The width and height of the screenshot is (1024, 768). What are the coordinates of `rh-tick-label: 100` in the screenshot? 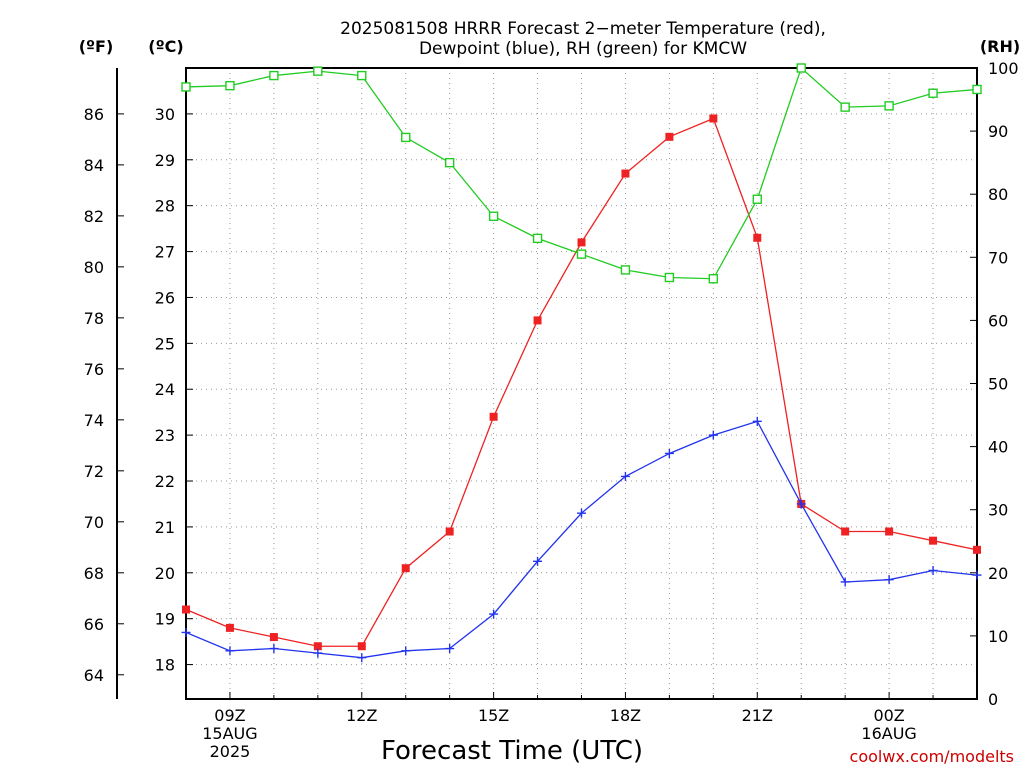 It's located at (1003, 68).